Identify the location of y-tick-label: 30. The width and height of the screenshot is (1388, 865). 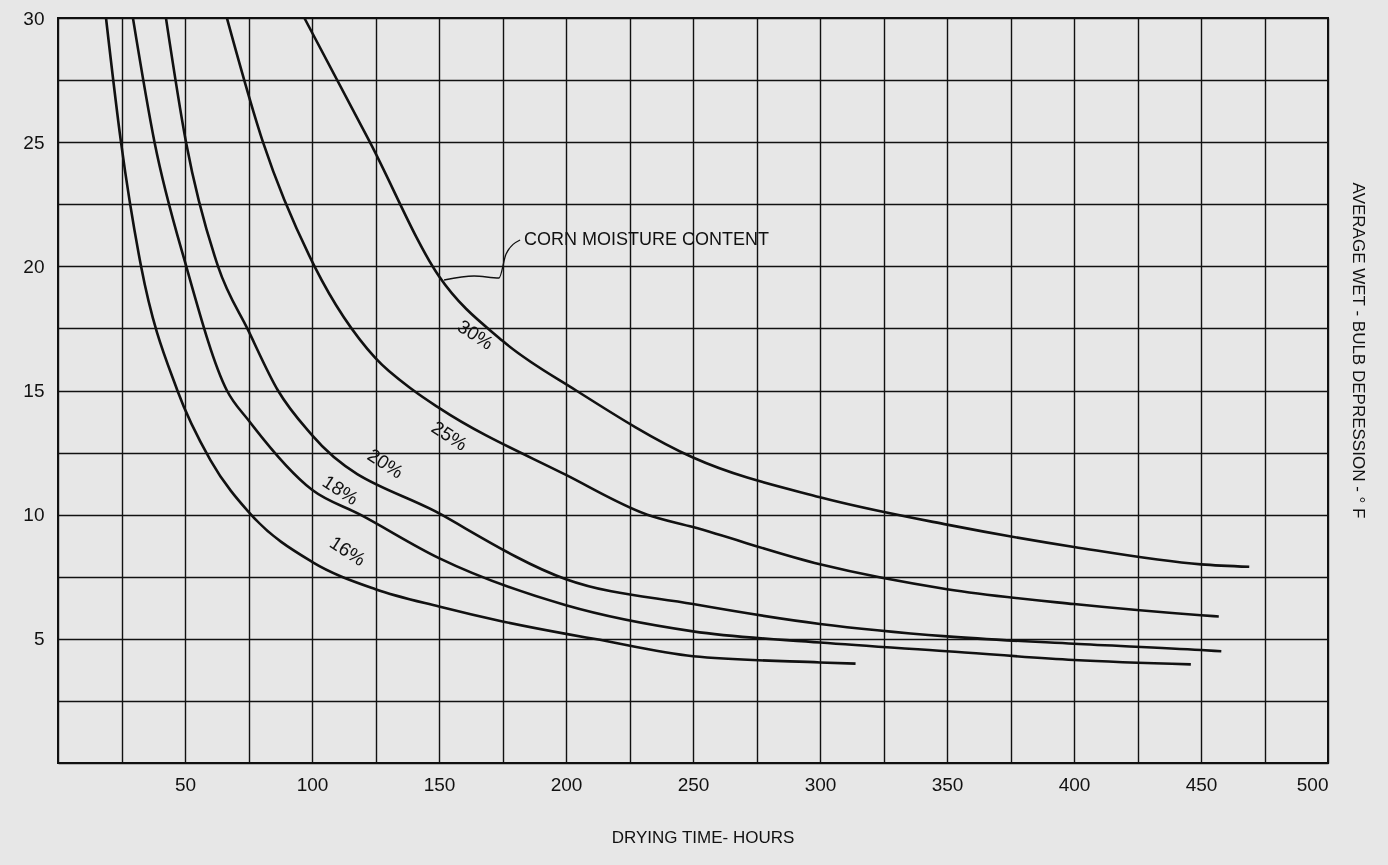
(34, 18).